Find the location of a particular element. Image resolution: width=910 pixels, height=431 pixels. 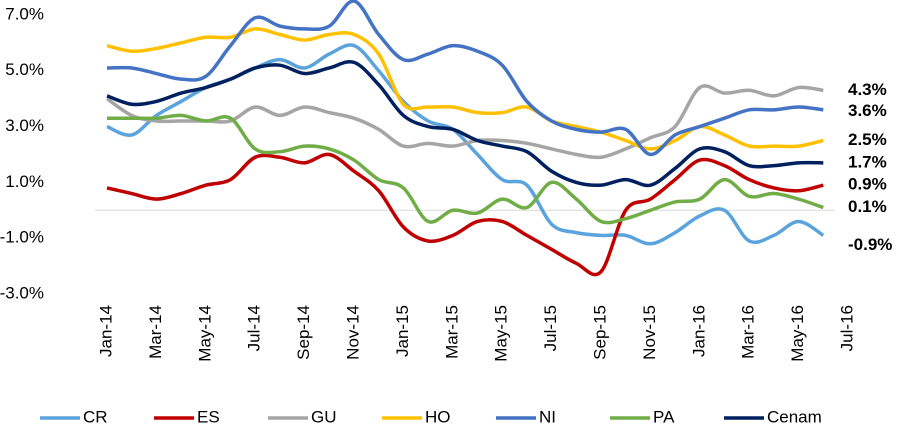

y-tick-label: 5.0% is located at coordinates (24, 69).